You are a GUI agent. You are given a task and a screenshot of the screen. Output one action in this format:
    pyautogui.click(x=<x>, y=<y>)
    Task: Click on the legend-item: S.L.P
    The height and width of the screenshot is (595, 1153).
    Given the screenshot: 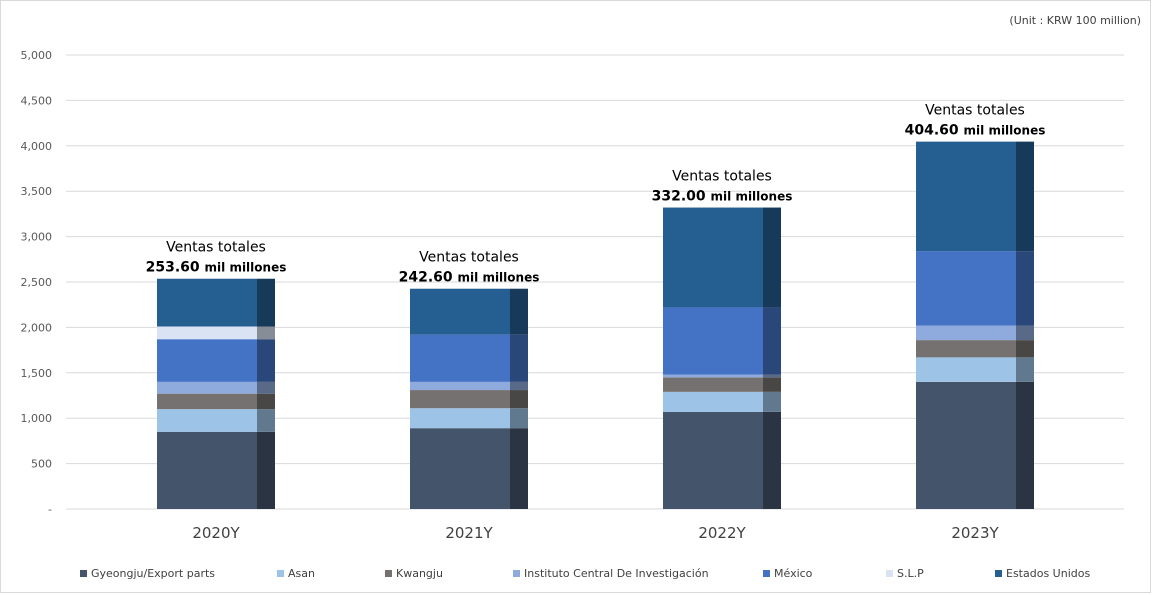 What is the action you would take?
    pyautogui.click(x=905, y=573)
    